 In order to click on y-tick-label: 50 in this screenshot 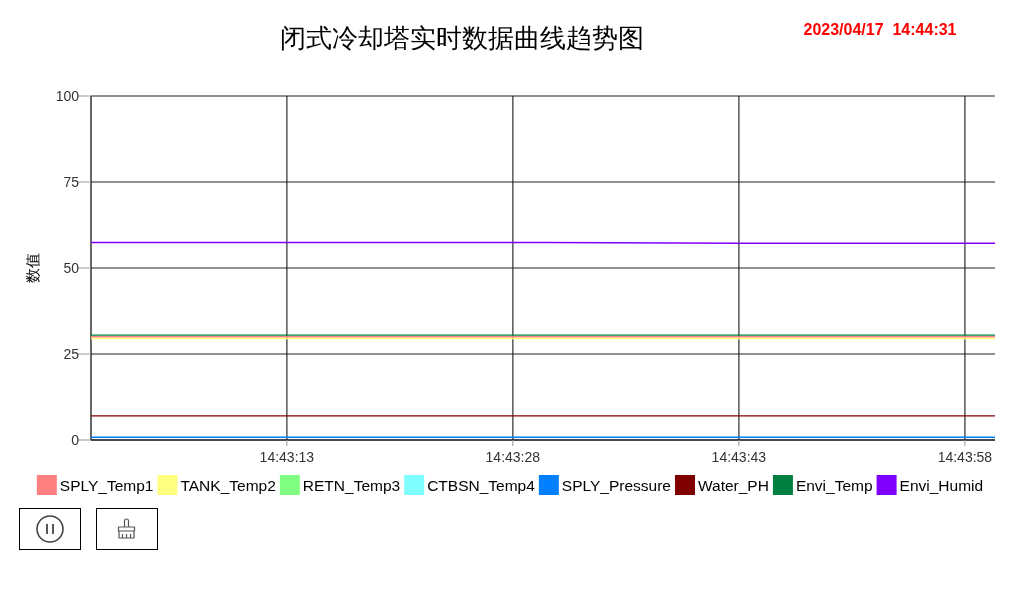, I will do `click(71, 268)`.